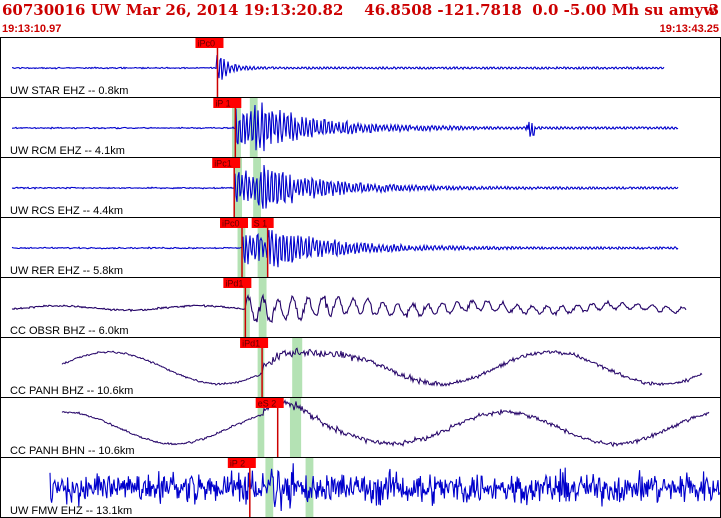  I want to click on page-number: 3, so click(713, 10).